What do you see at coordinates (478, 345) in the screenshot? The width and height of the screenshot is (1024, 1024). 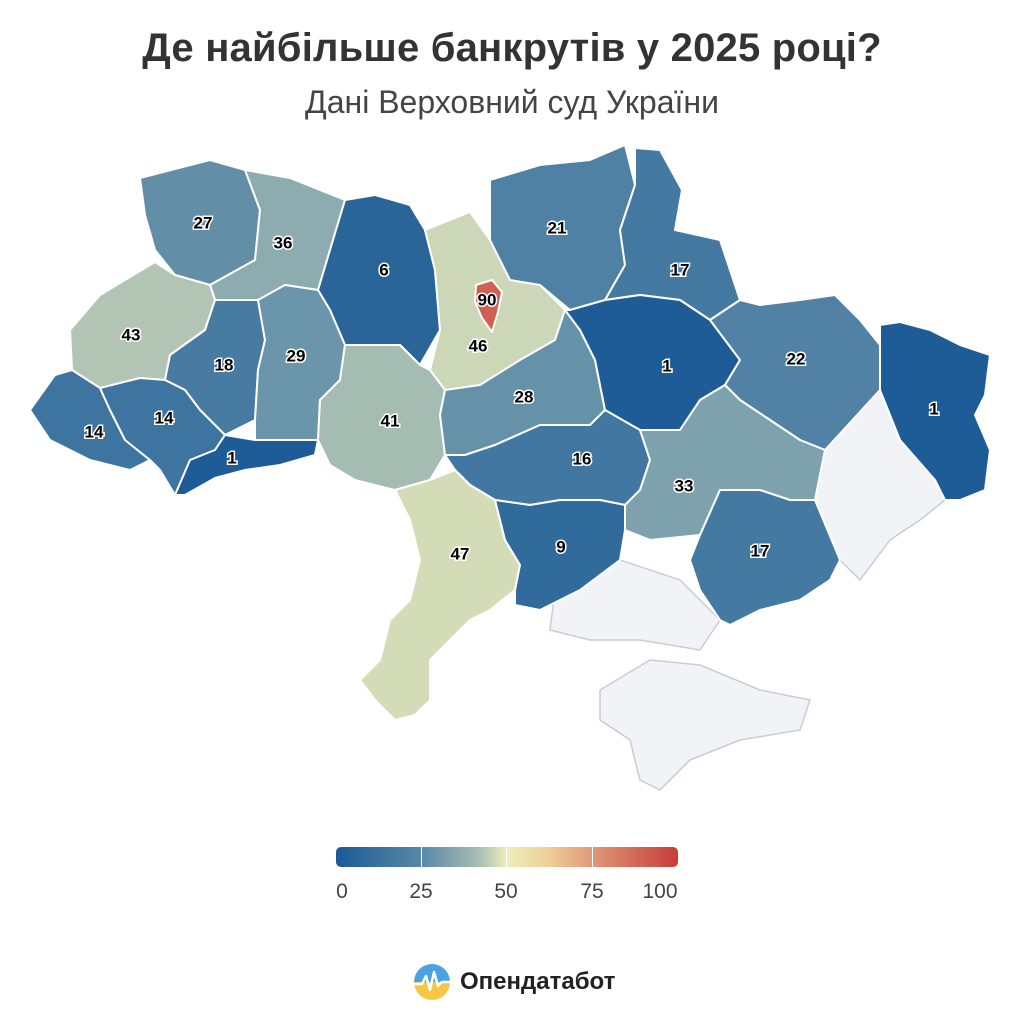 I see `region-value-label: 46` at bounding box center [478, 345].